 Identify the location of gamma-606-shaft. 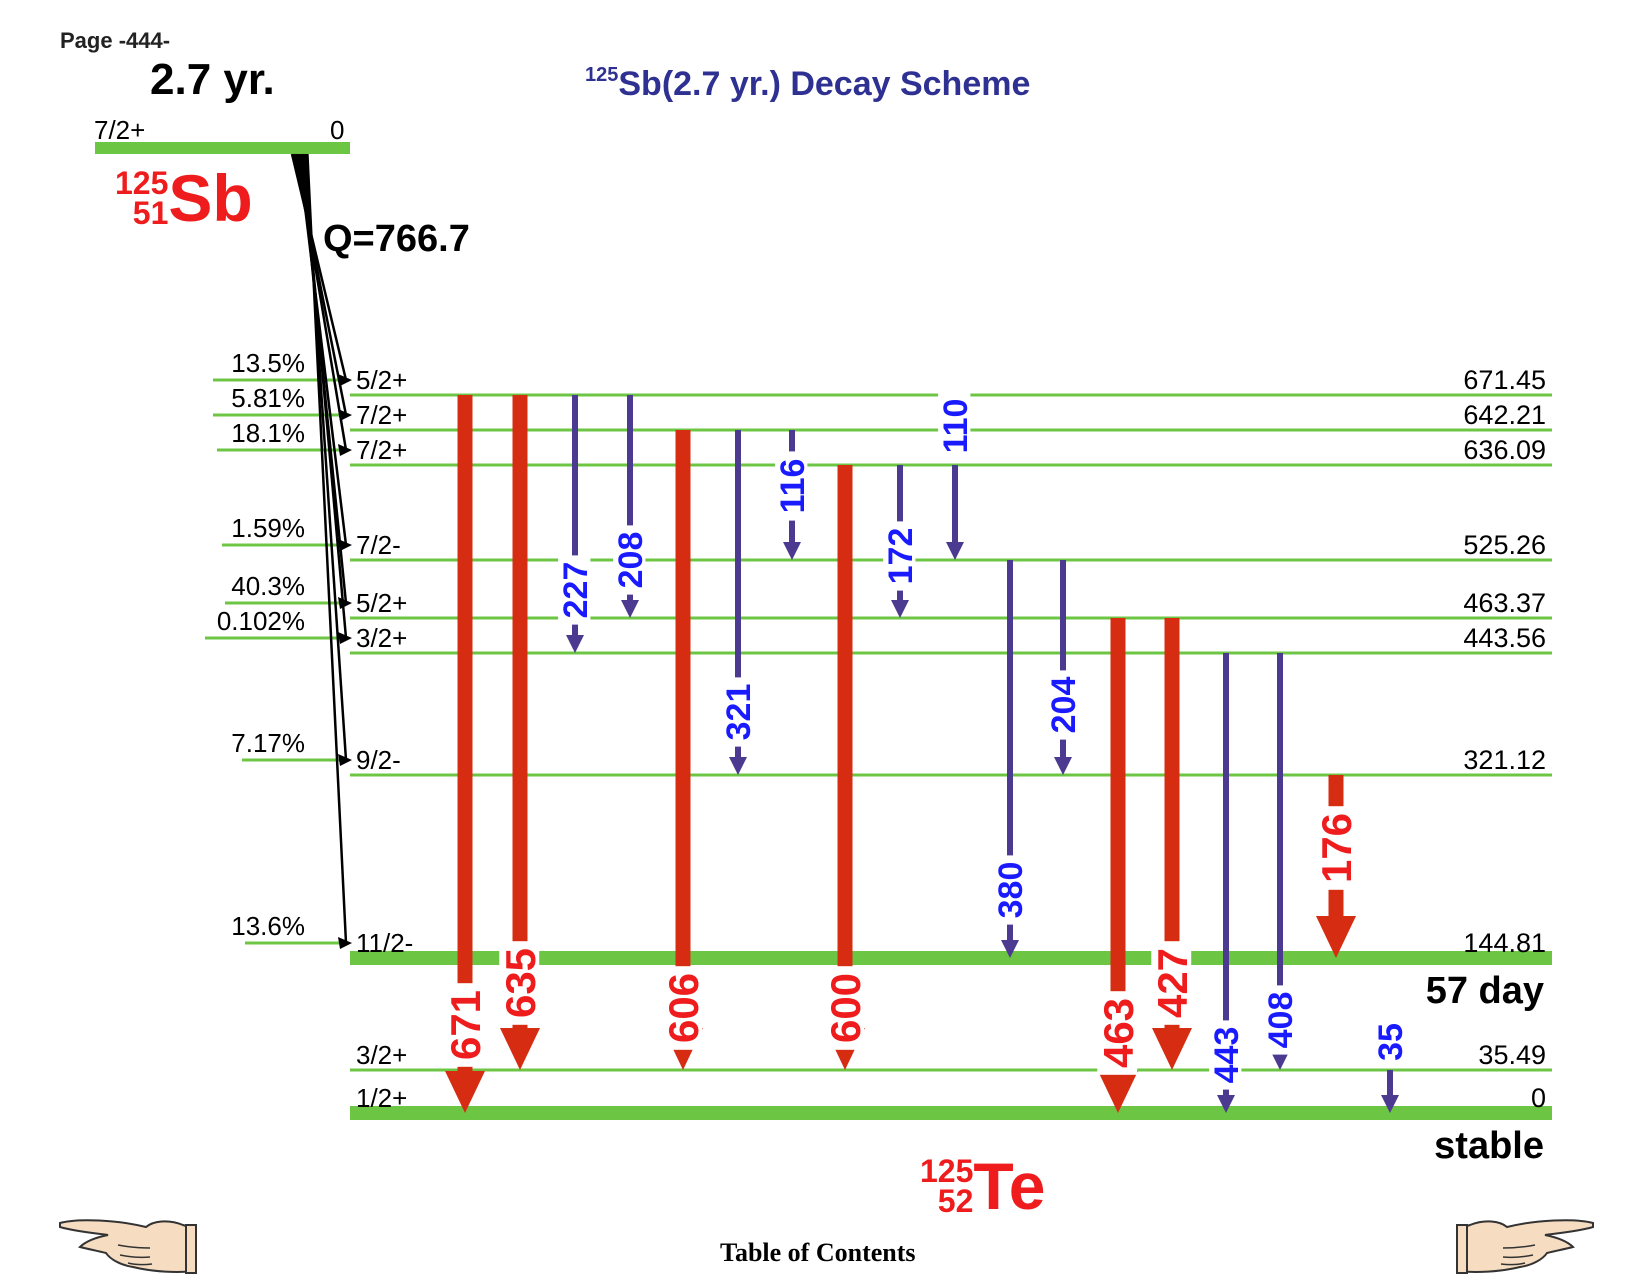
(683, 729).